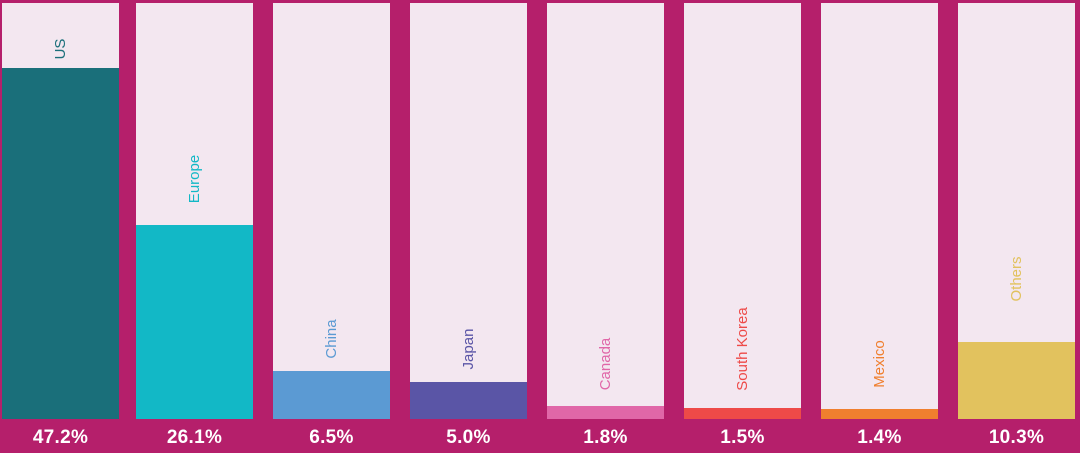 The height and width of the screenshot is (453, 1080). I want to click on bar-track-us: US, so click(60, 211).